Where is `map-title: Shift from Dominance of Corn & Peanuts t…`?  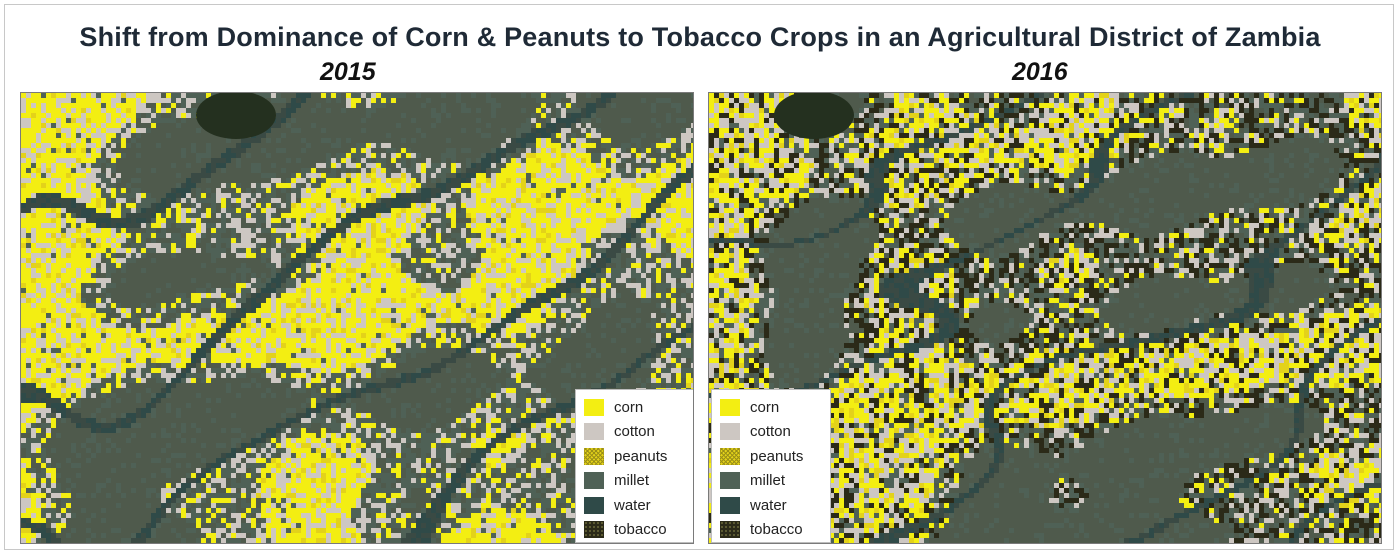 map-title: Shift from Dominance of Corn & Peanuts t… is located at coordinates (700, 37).